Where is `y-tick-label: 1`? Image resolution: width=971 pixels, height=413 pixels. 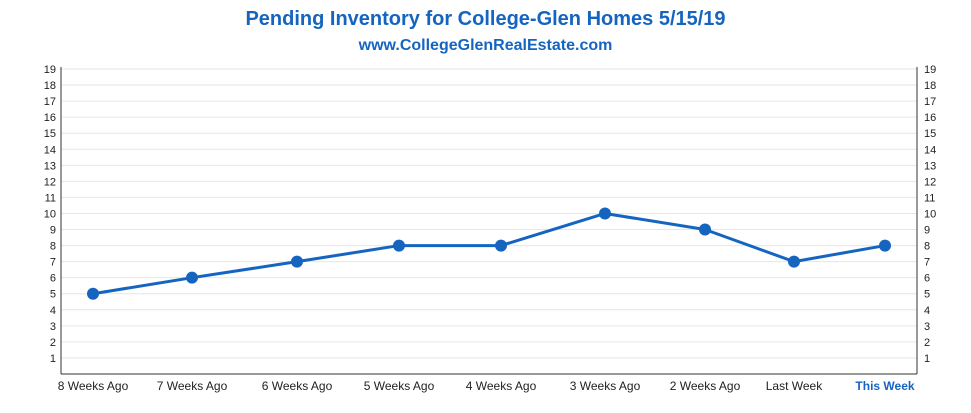 y-tick-label: 1 is located at coordinates (53, 359).